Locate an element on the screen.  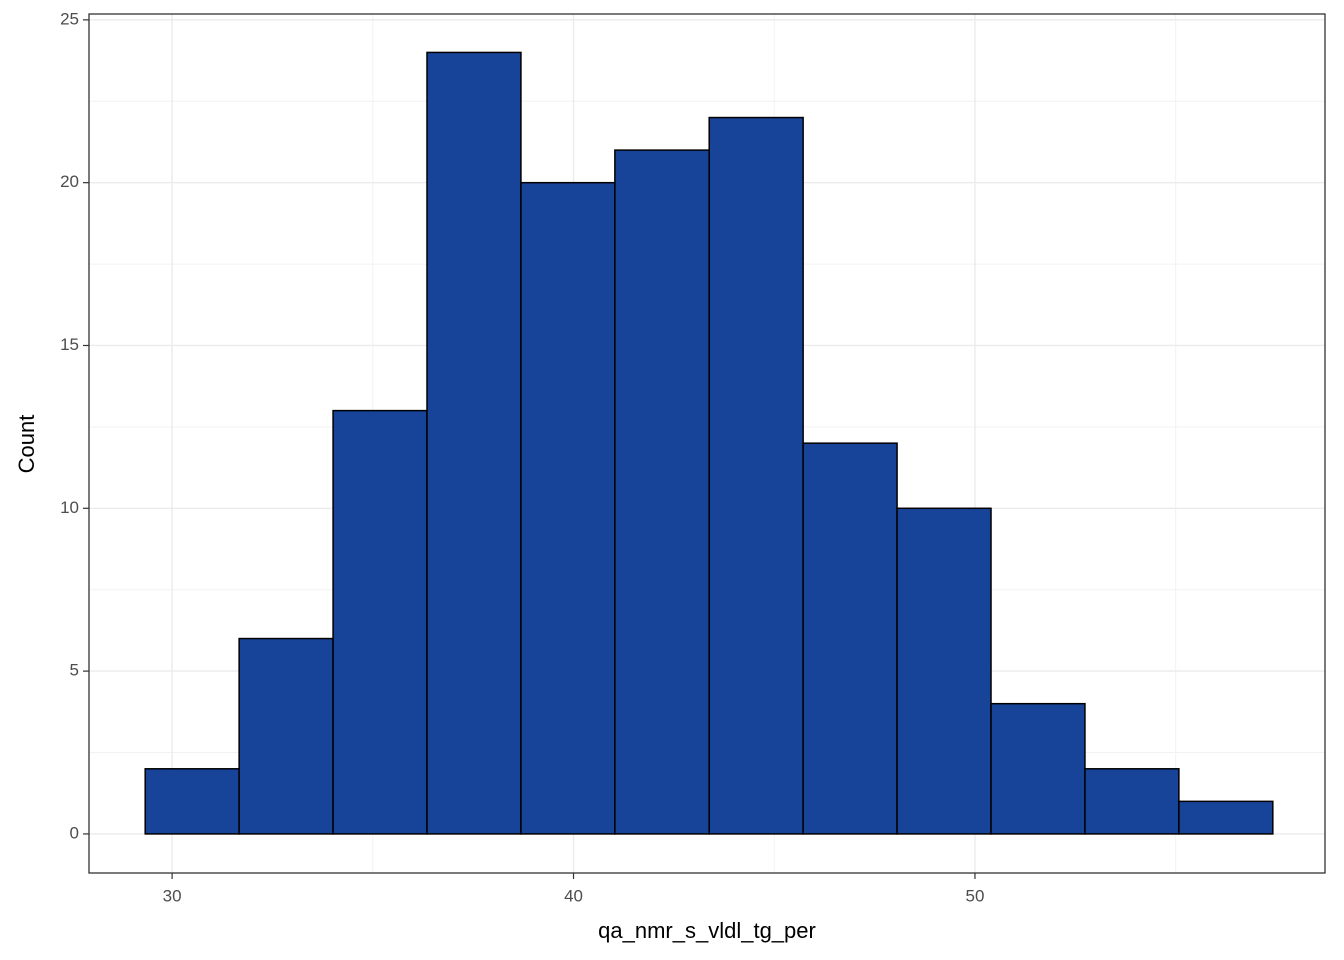
y-tick-label: 10 is located at coordinates (69, 507).